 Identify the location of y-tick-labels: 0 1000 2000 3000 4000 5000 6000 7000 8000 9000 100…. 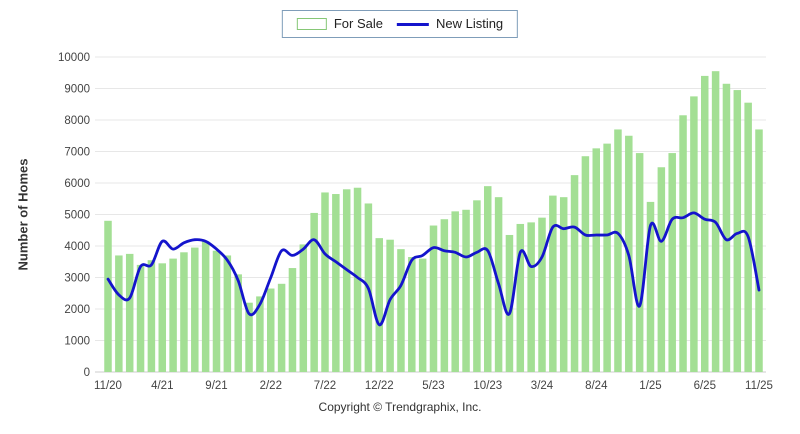
(74, 215).